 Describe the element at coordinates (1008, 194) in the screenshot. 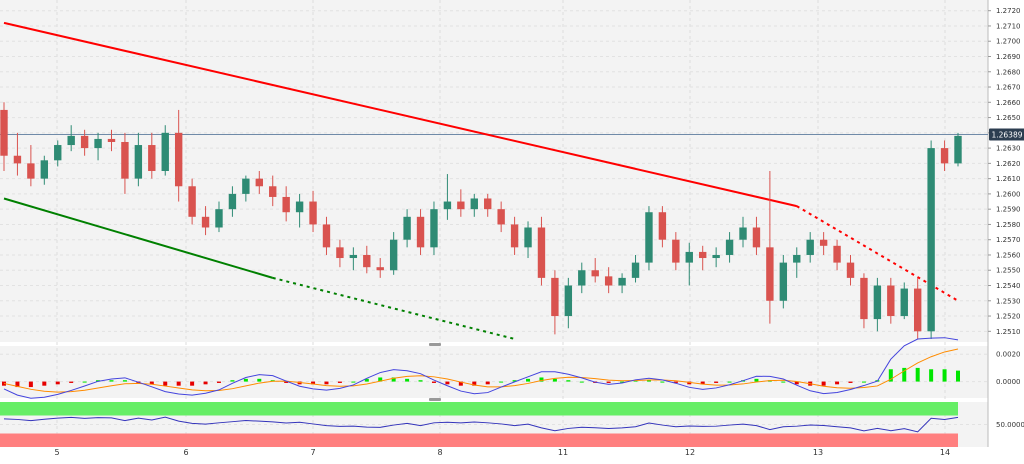

I see `price-tick-label: 1.2600` at that location.